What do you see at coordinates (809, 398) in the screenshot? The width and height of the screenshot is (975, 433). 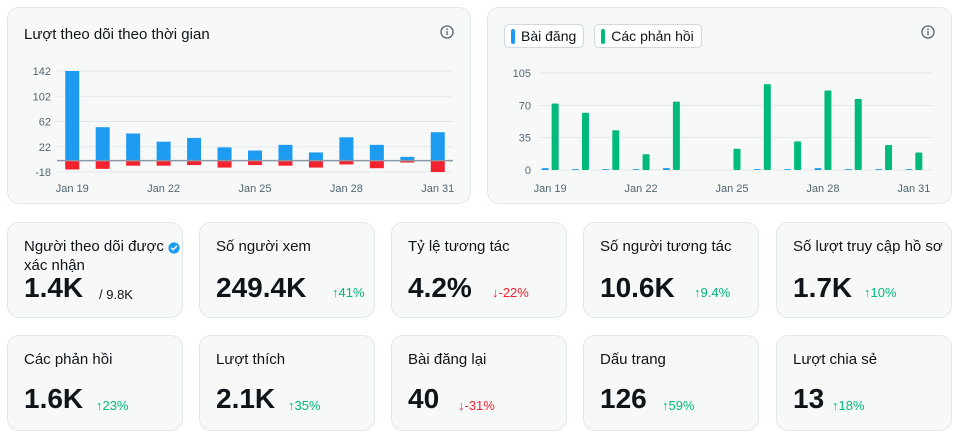 I see `stat-value: 13` at bounding box center [809, 398].